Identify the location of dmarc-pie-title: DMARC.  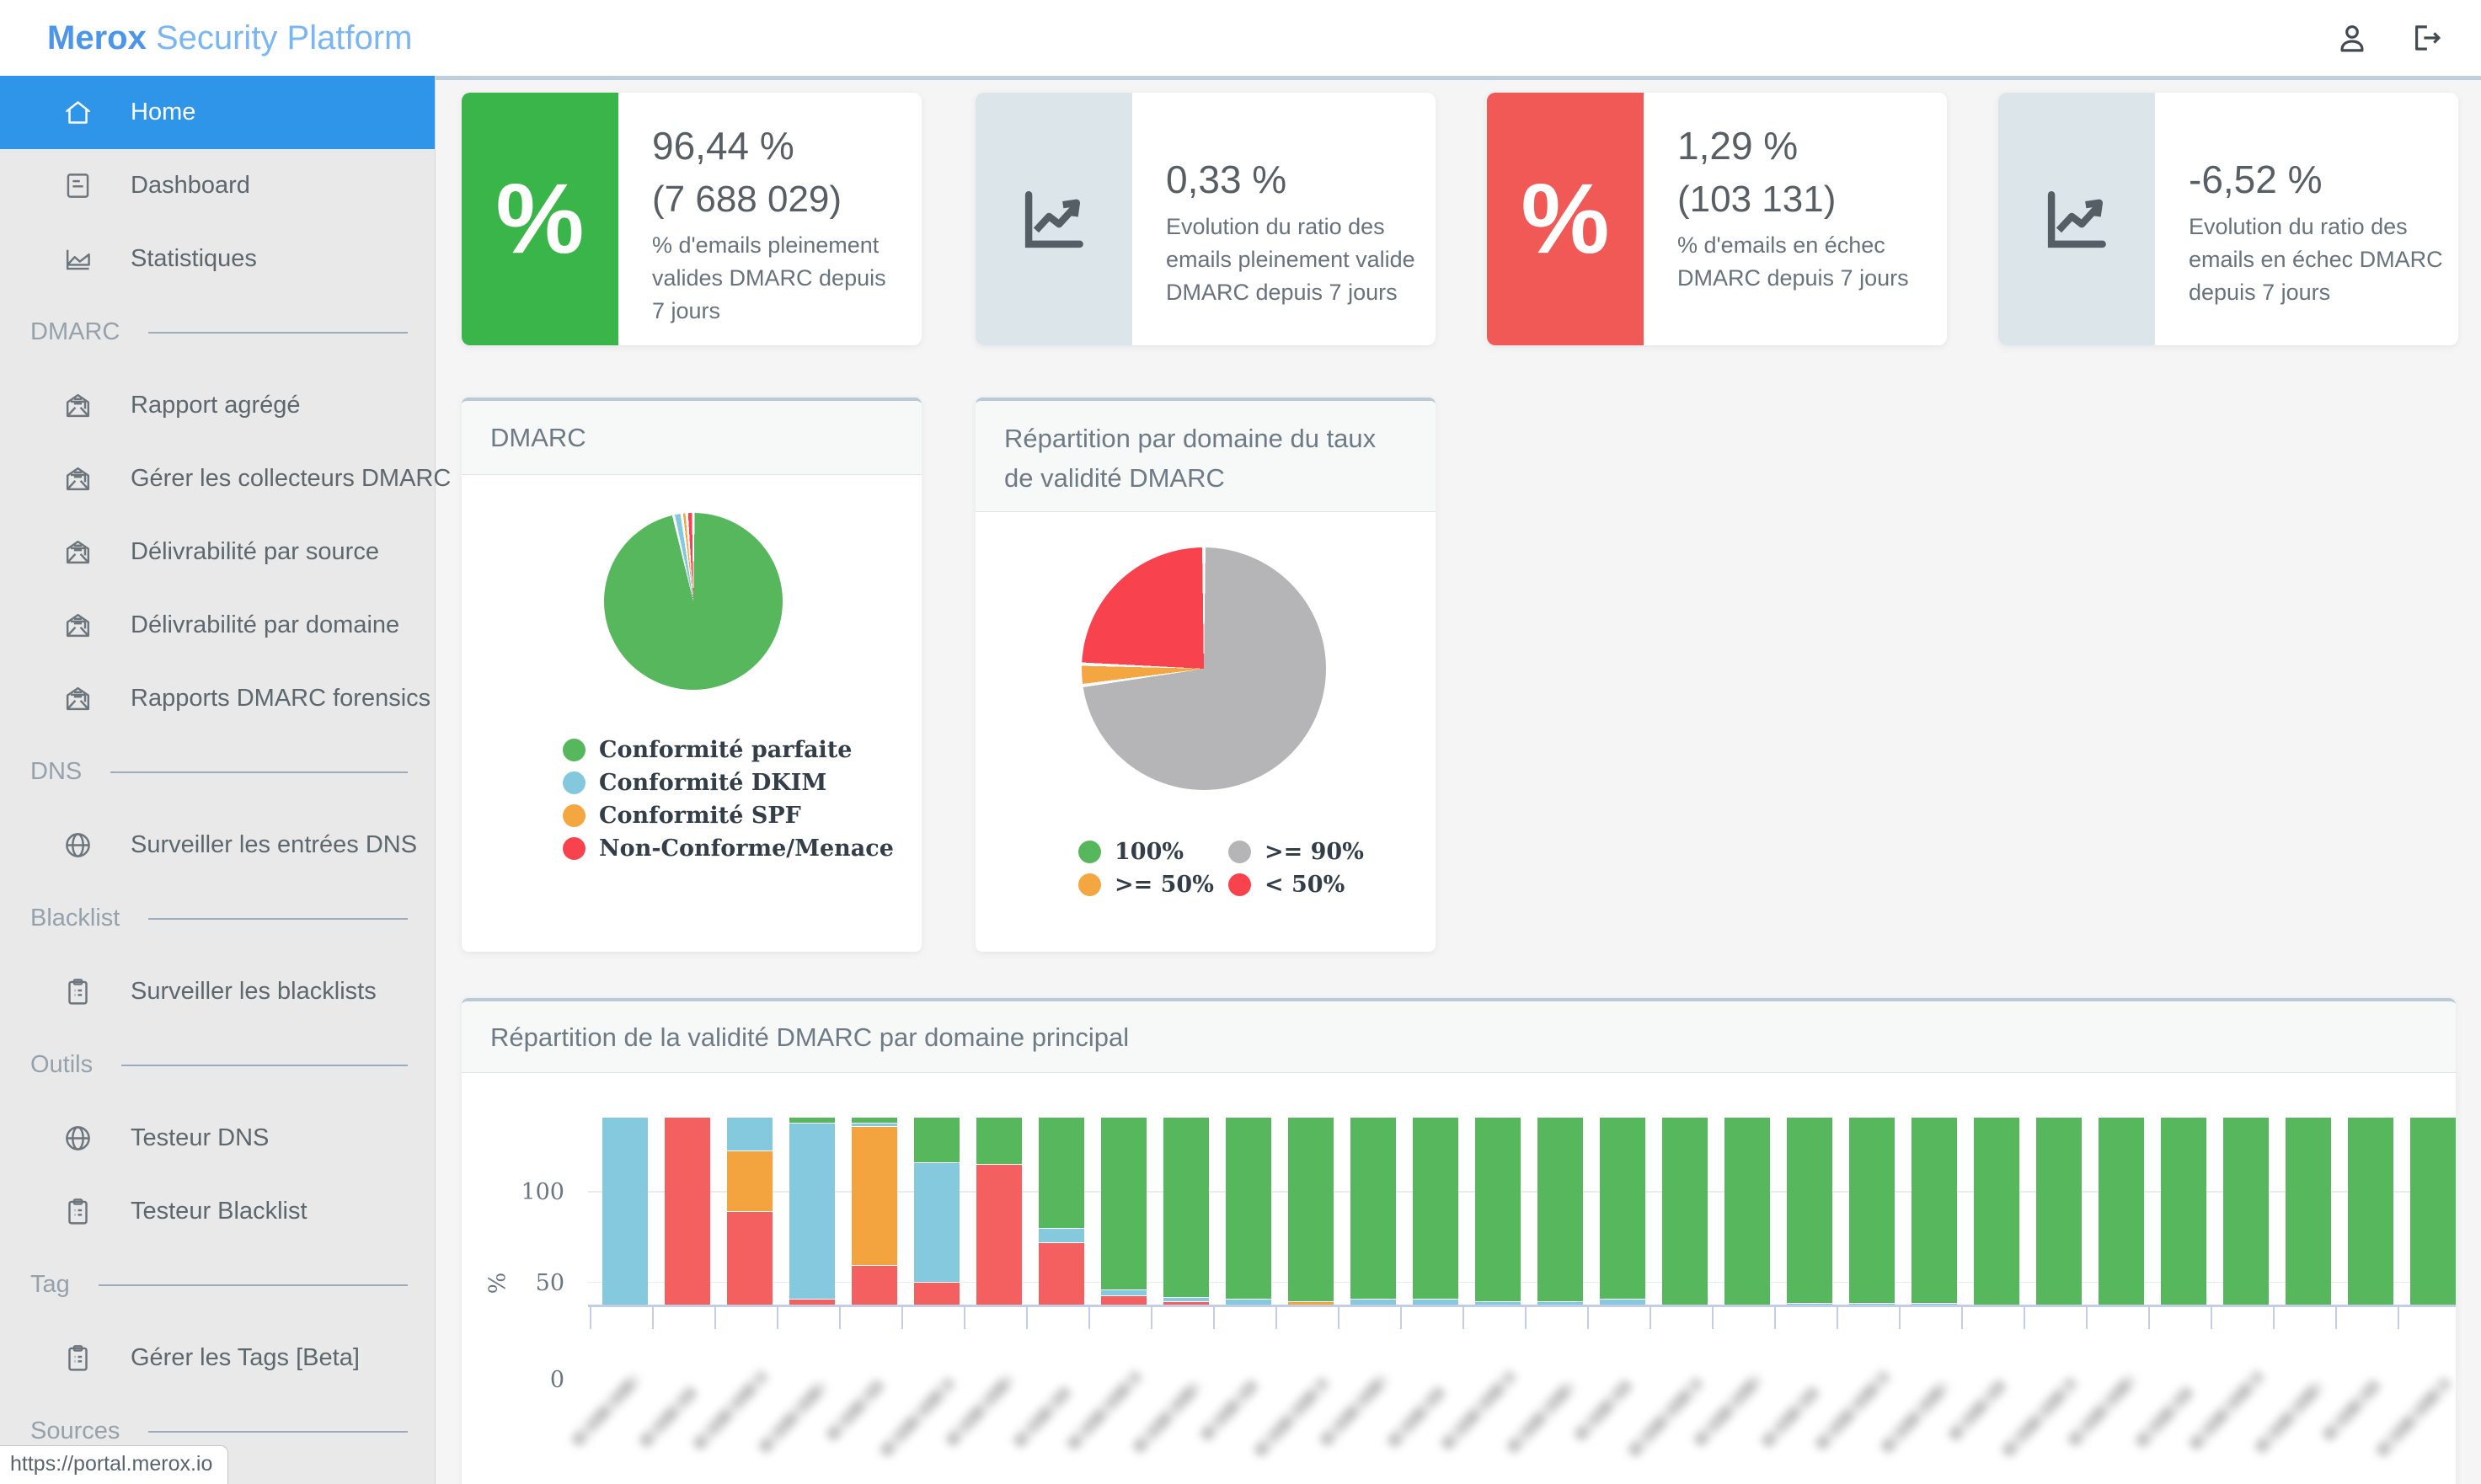
(692, 438).